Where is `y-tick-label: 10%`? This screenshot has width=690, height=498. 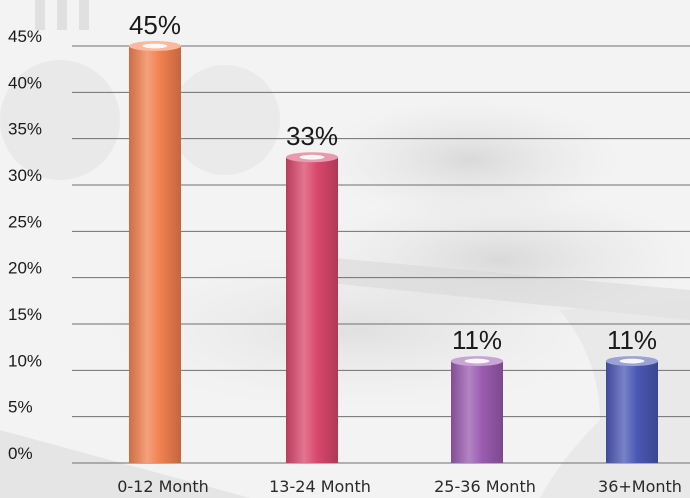
y-tick-label: 10% is located at coordinates (25, 360).